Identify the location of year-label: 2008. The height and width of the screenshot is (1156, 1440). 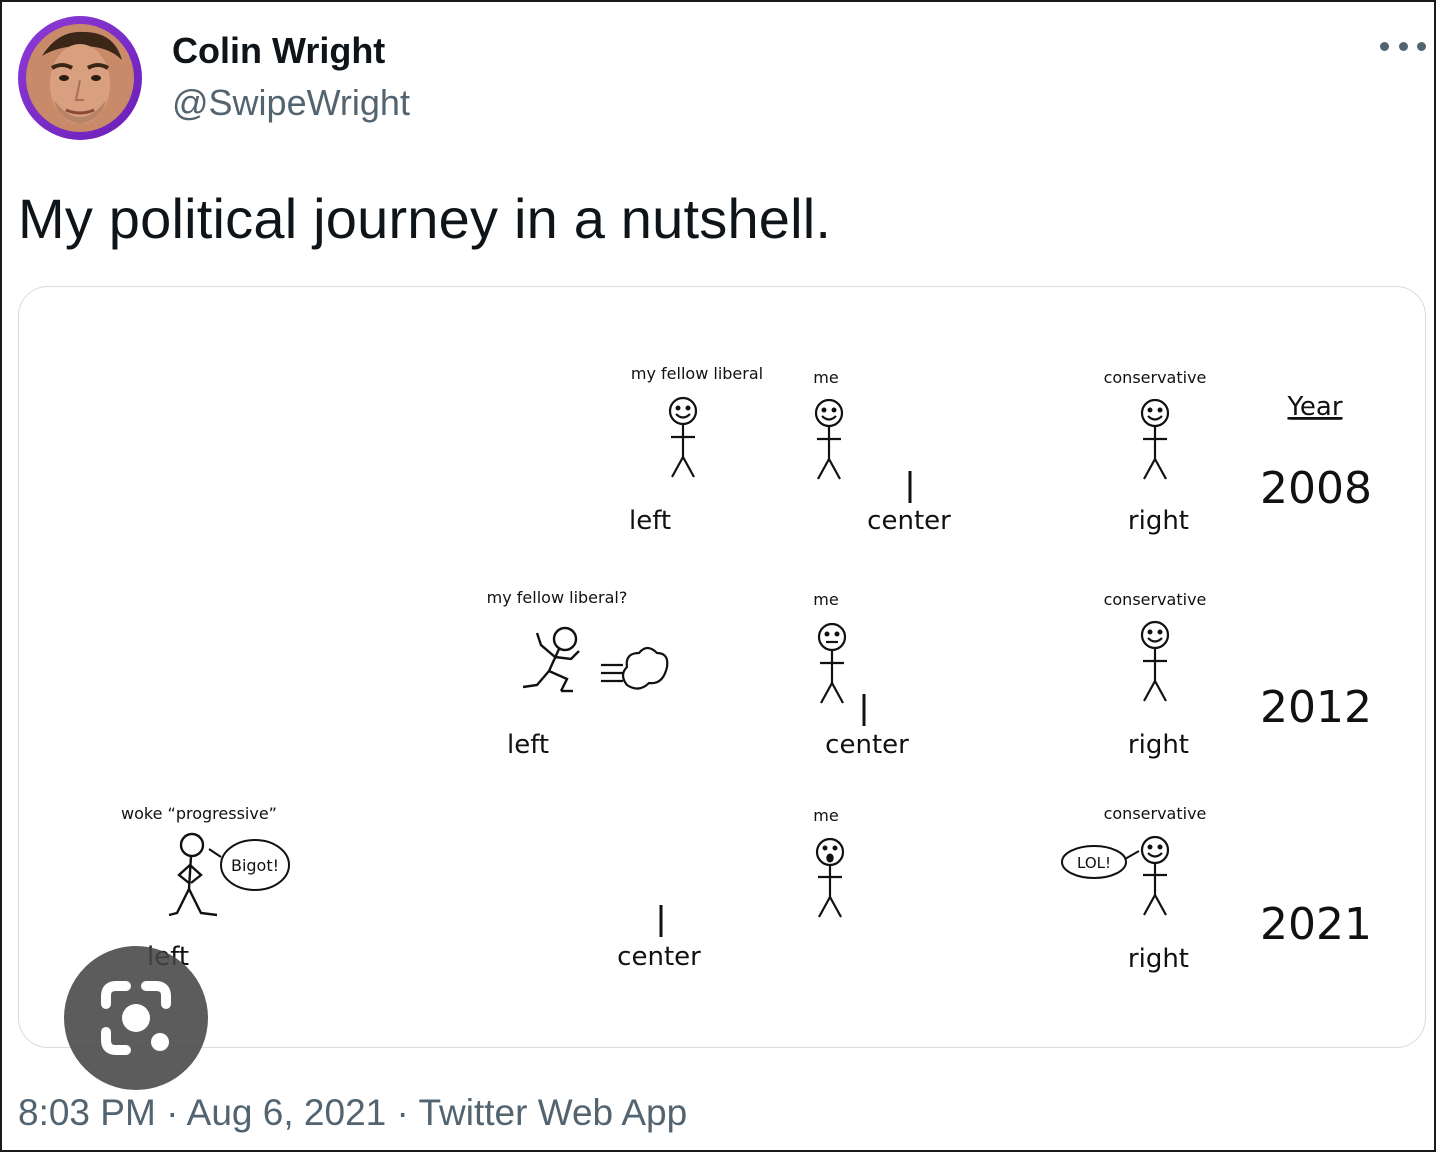
(1316, 488).